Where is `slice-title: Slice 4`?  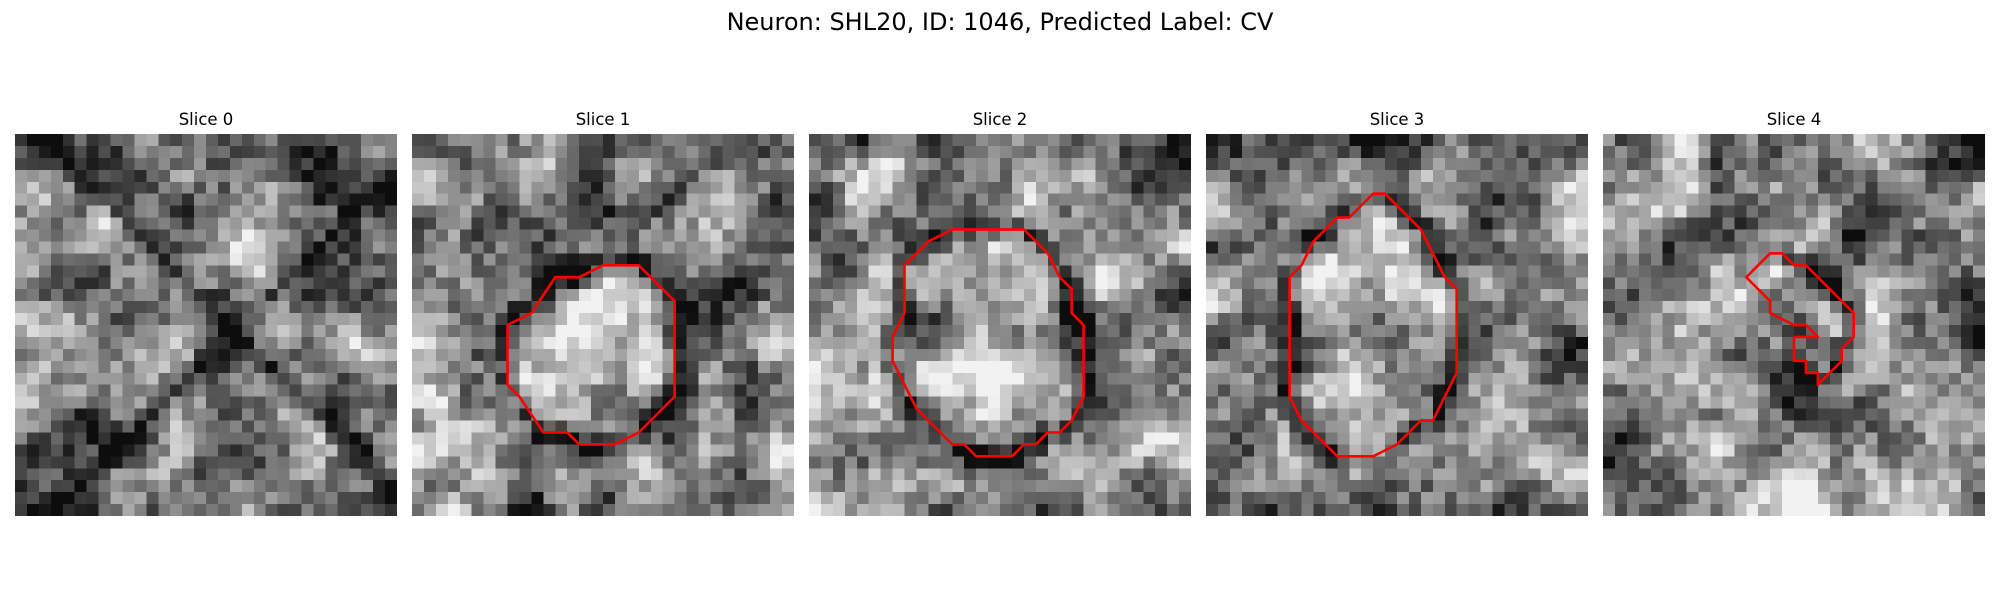 slice-title: Slice 4 is located at coordinates (1794, 119).